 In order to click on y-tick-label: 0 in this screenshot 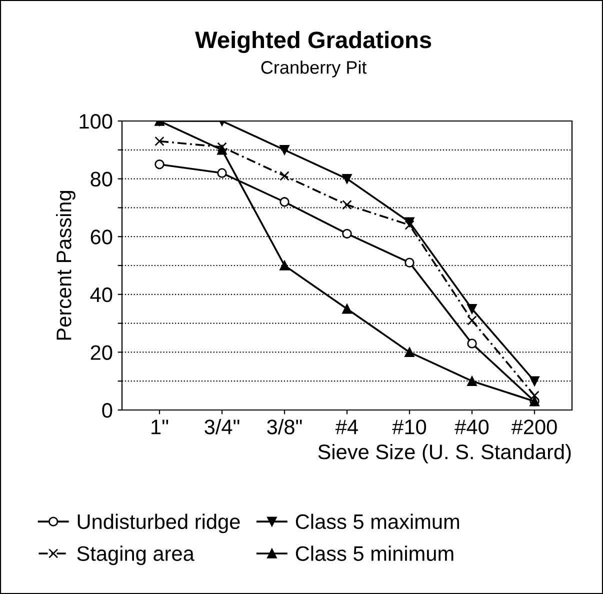, I will do `click(107, 410)`.